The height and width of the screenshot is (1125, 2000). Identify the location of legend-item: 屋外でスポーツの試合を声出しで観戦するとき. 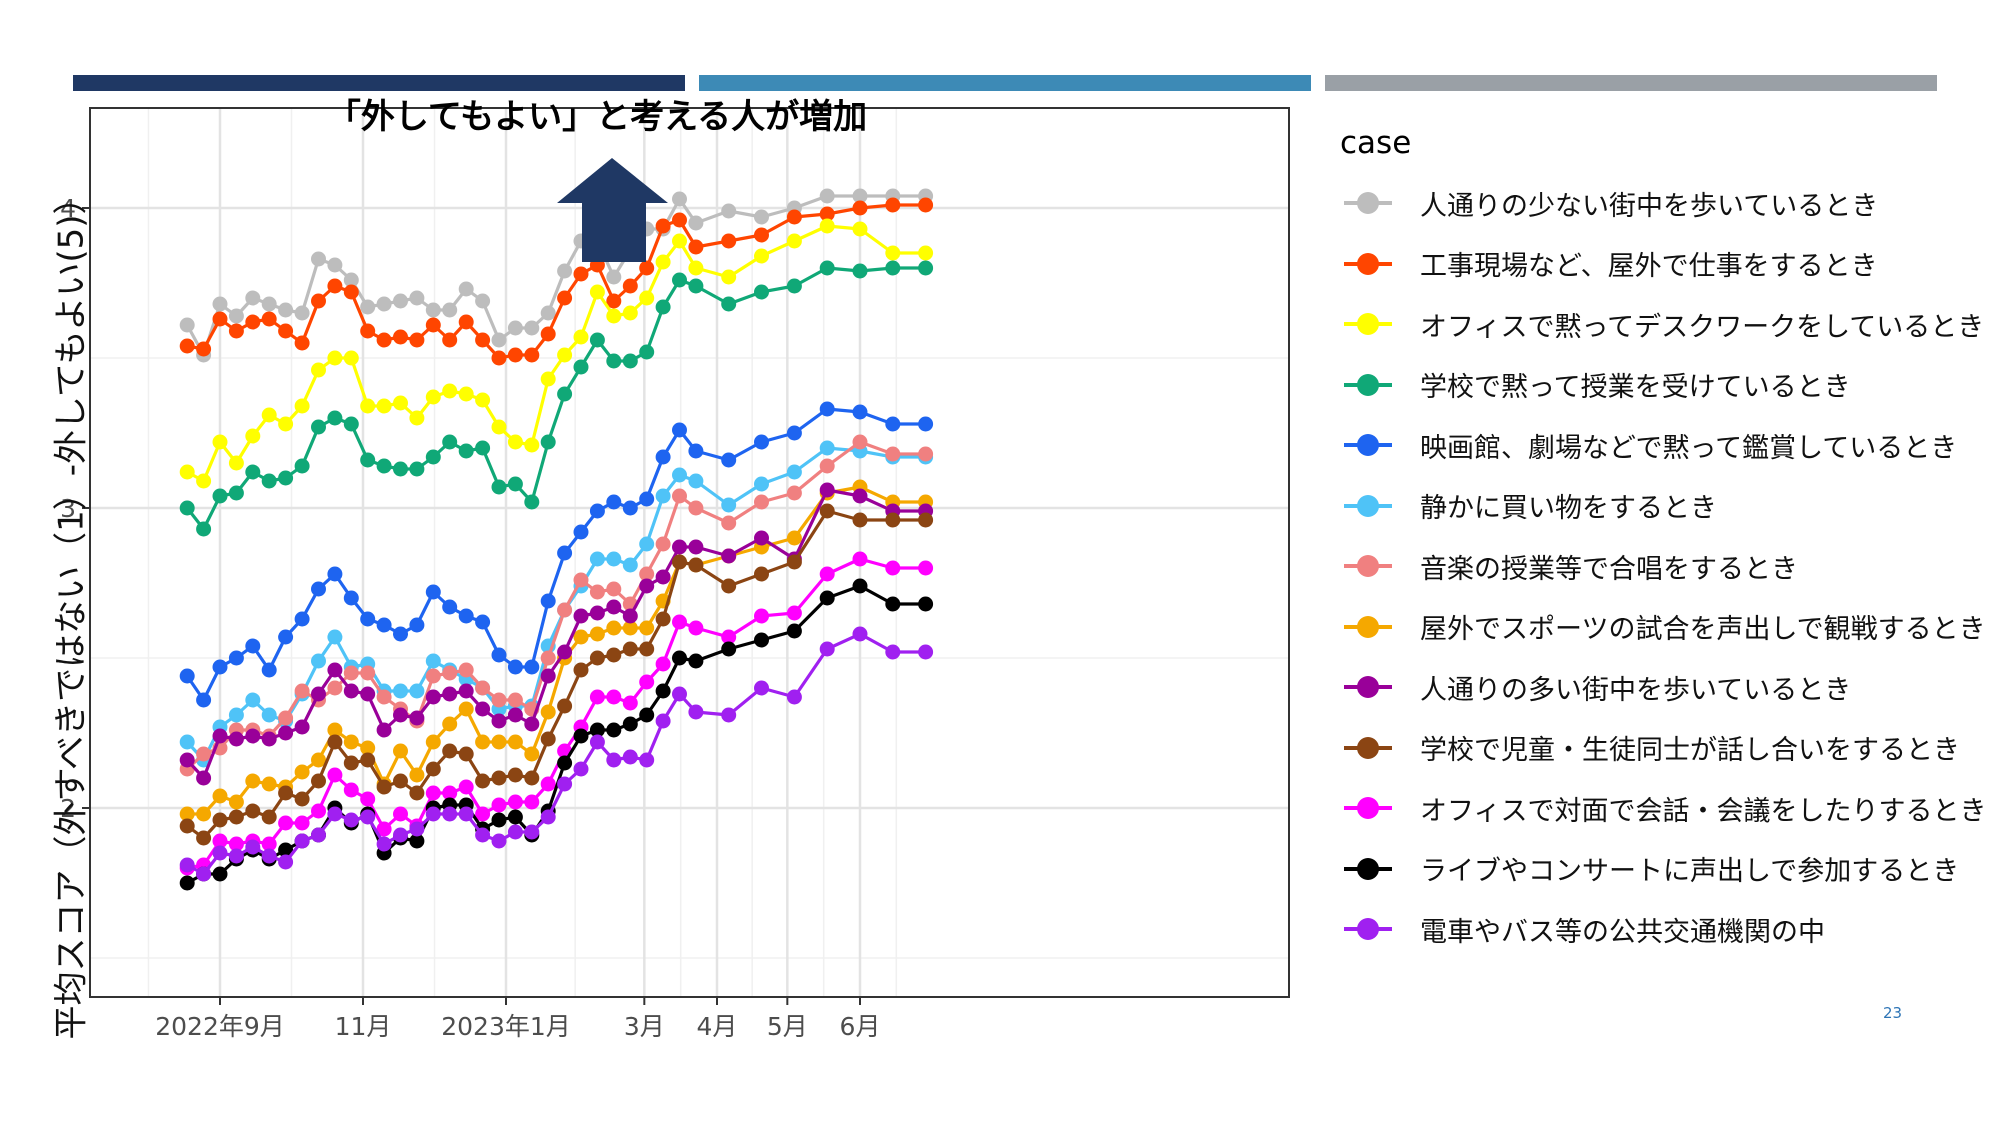
(1663, 627).